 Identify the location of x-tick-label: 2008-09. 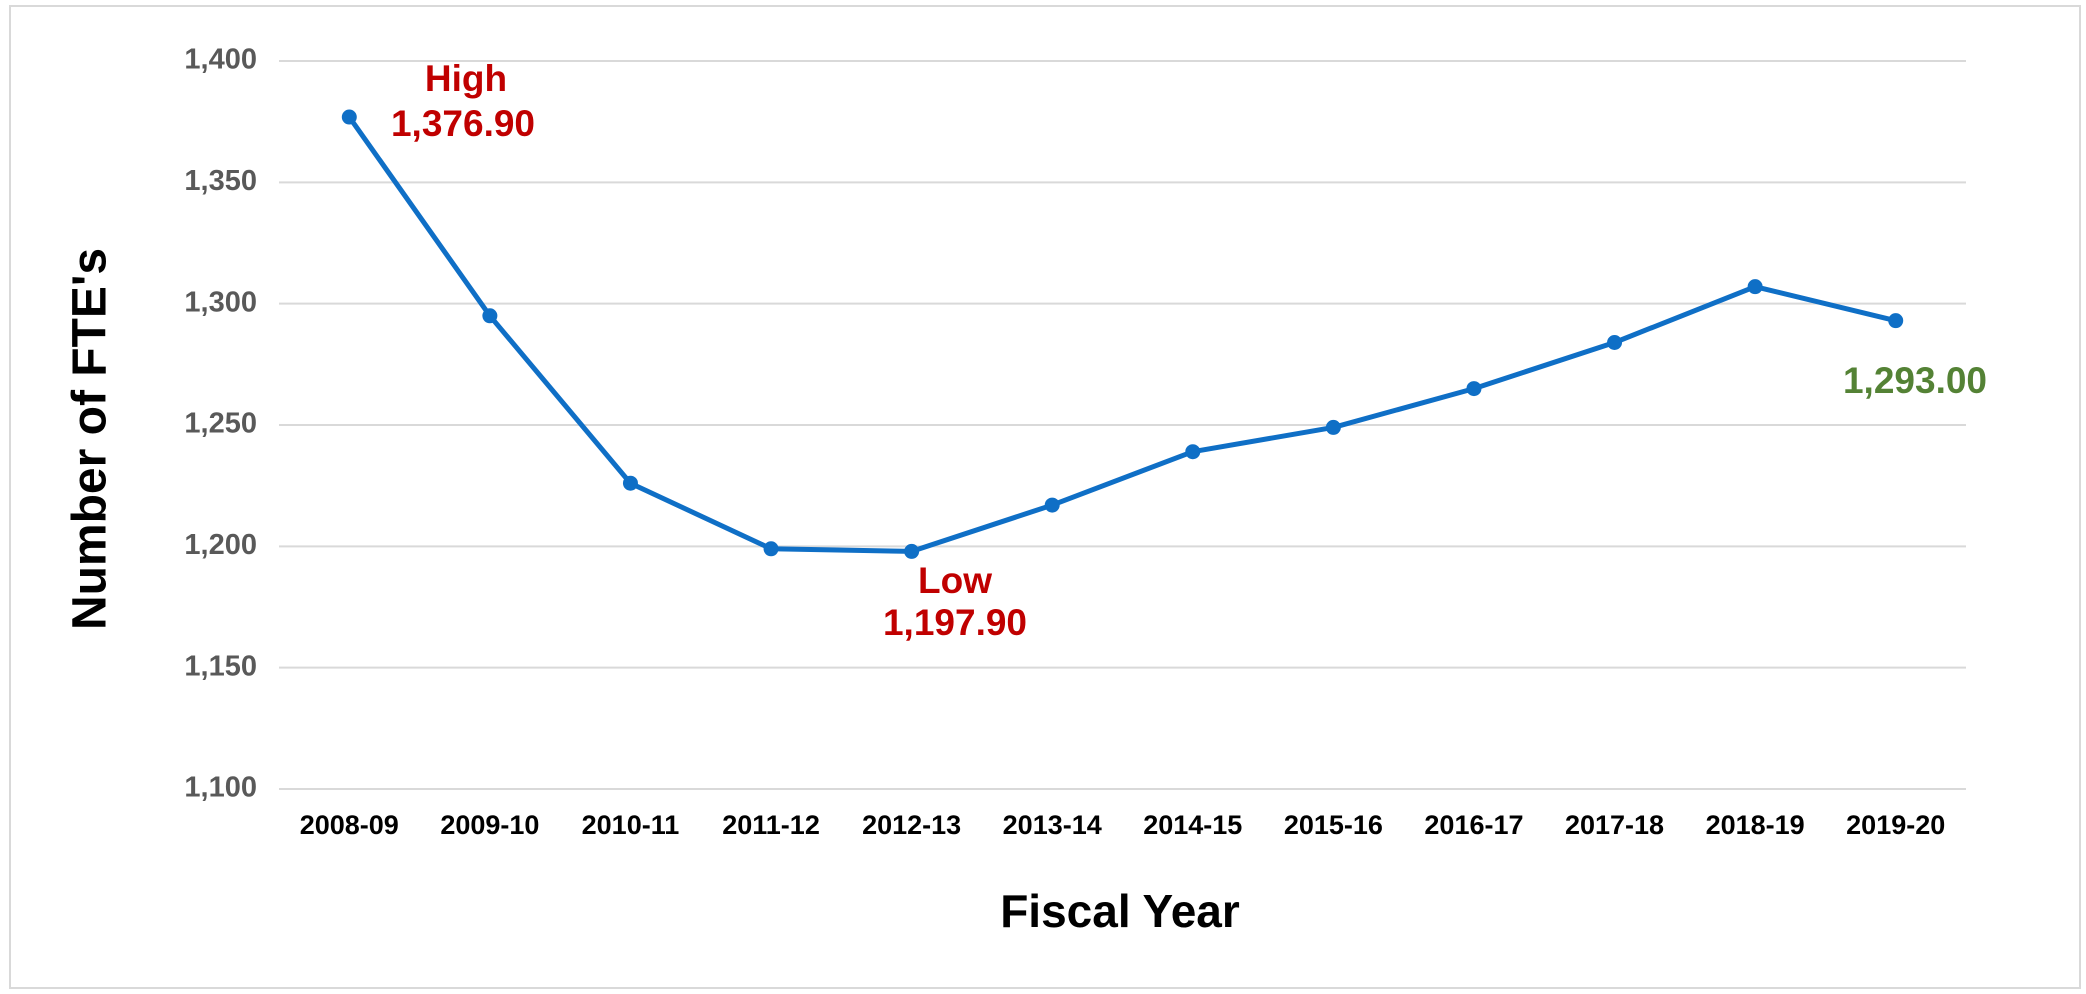
(349, 825).